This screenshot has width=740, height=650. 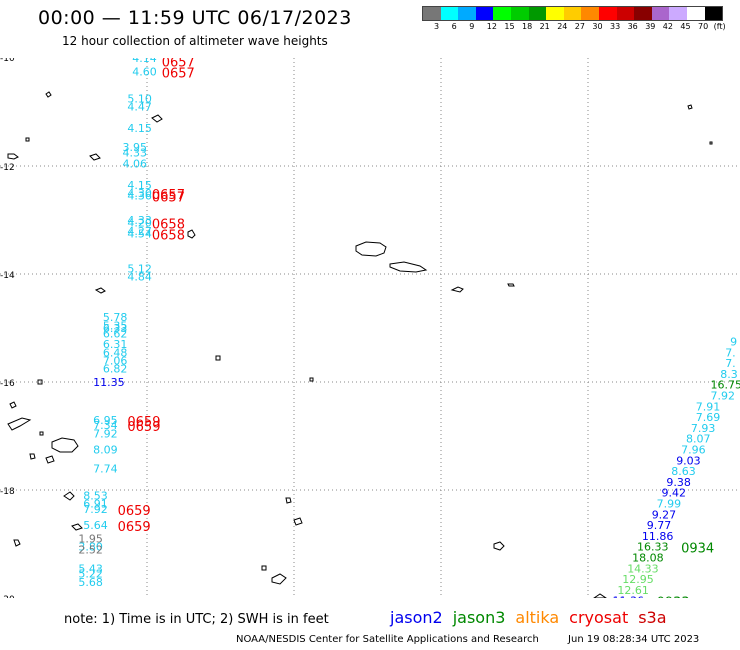 What do you see at coordinates (90, 539) in the screenshot?
I see `wave-height-value: 1.95` at bounding box center [90, 539].